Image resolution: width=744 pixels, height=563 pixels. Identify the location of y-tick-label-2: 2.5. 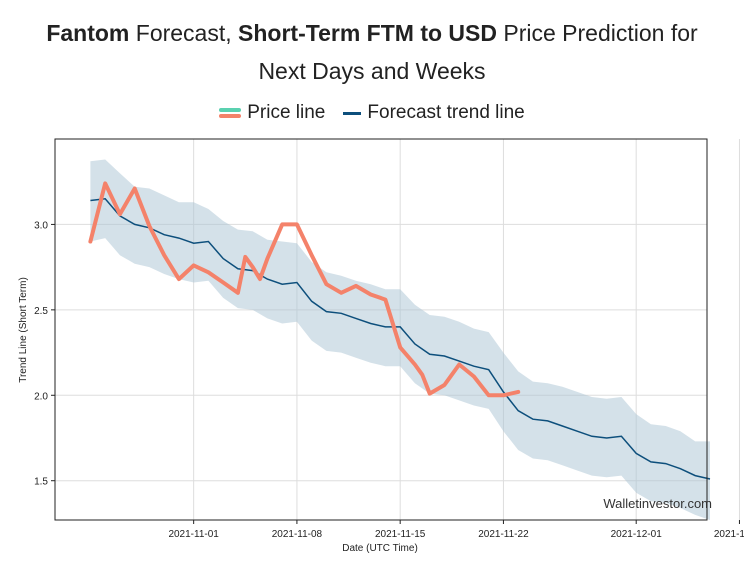
(41, 311).